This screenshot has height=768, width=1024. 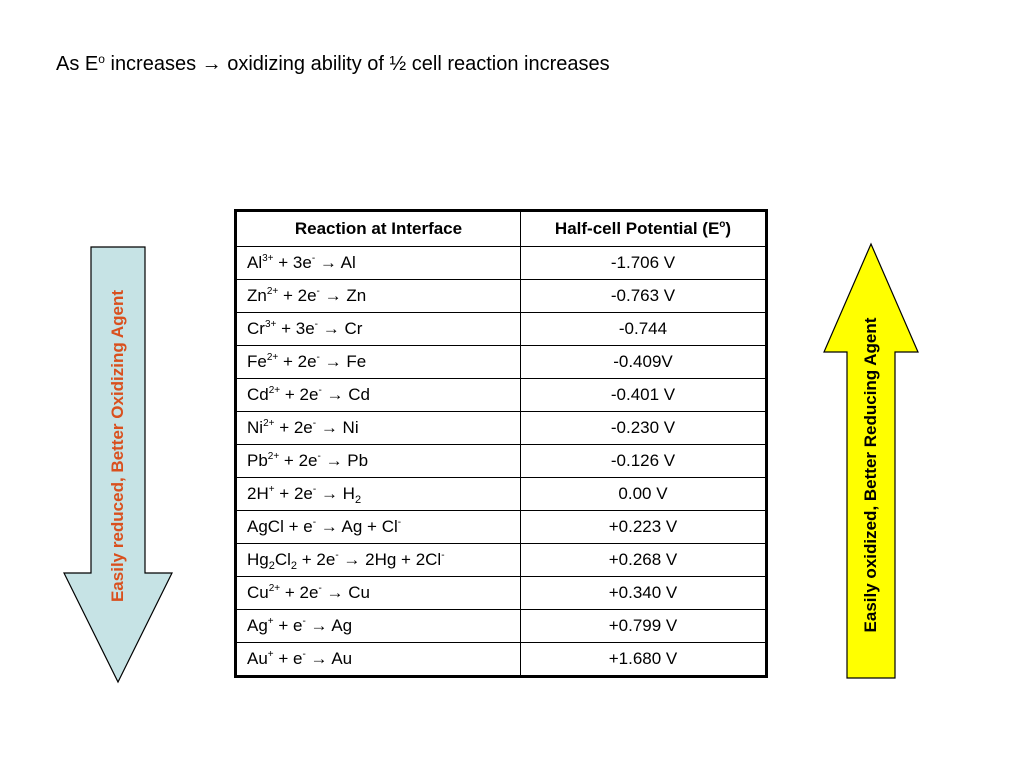 I want to click on reaction-text: → Ag + Cl, so click(x=357, y=526).